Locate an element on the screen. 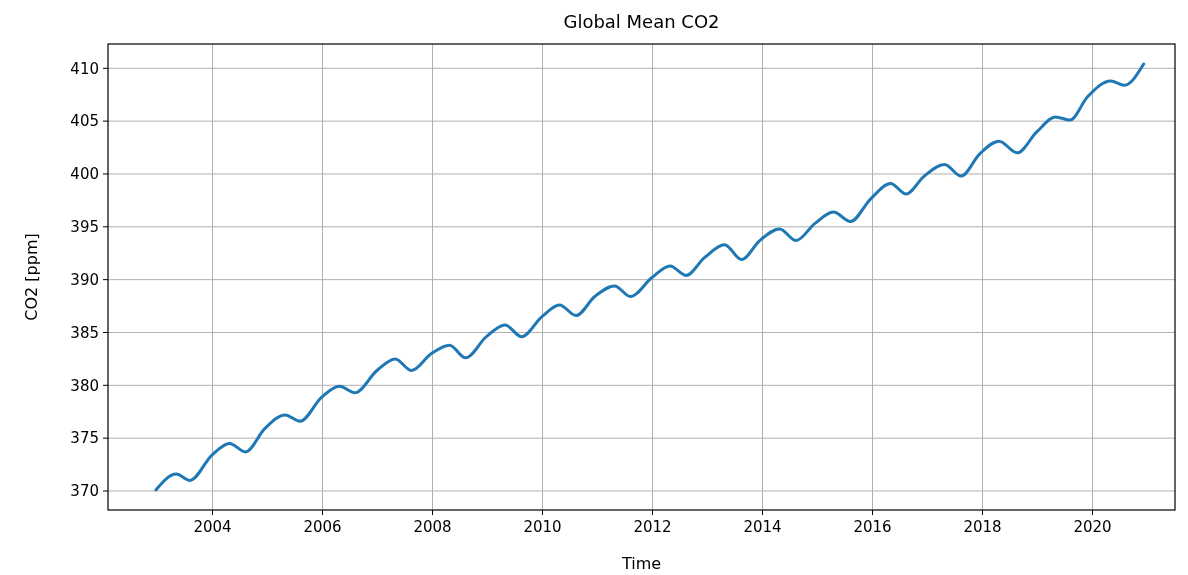 This screenshot has width=1188, height=575. x-tick-label: 2004 is located at coordinates (212, 527).